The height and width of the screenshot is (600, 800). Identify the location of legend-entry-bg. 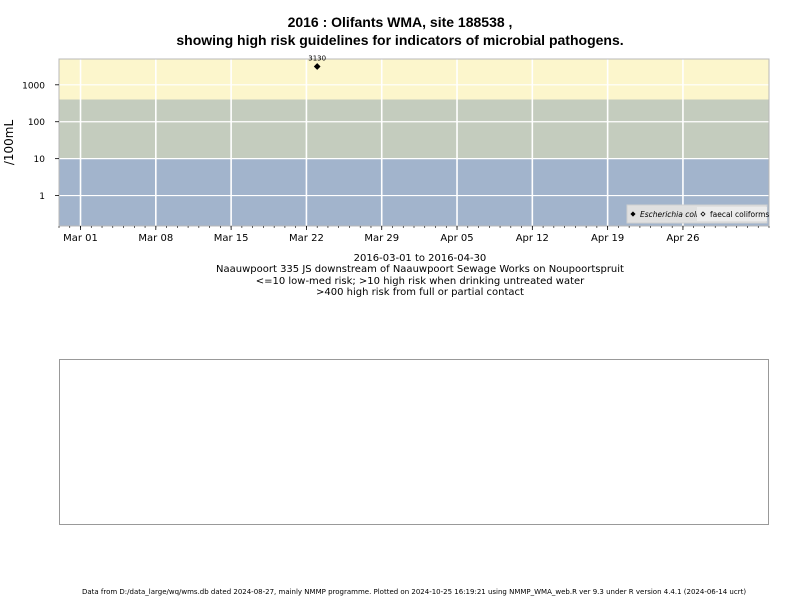
(732, 214).